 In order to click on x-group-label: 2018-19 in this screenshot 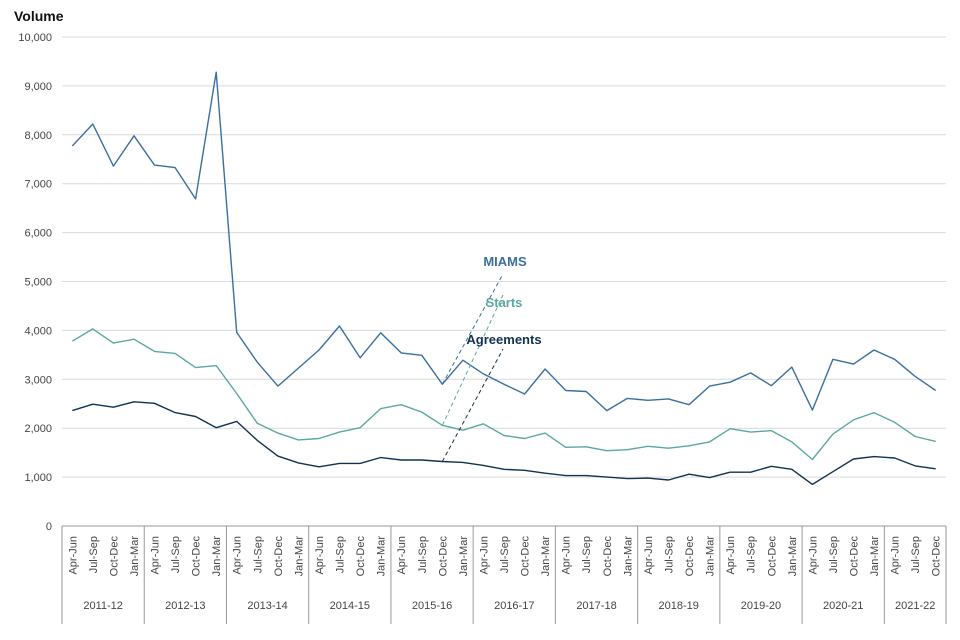, I will do `click(679, 606)`.